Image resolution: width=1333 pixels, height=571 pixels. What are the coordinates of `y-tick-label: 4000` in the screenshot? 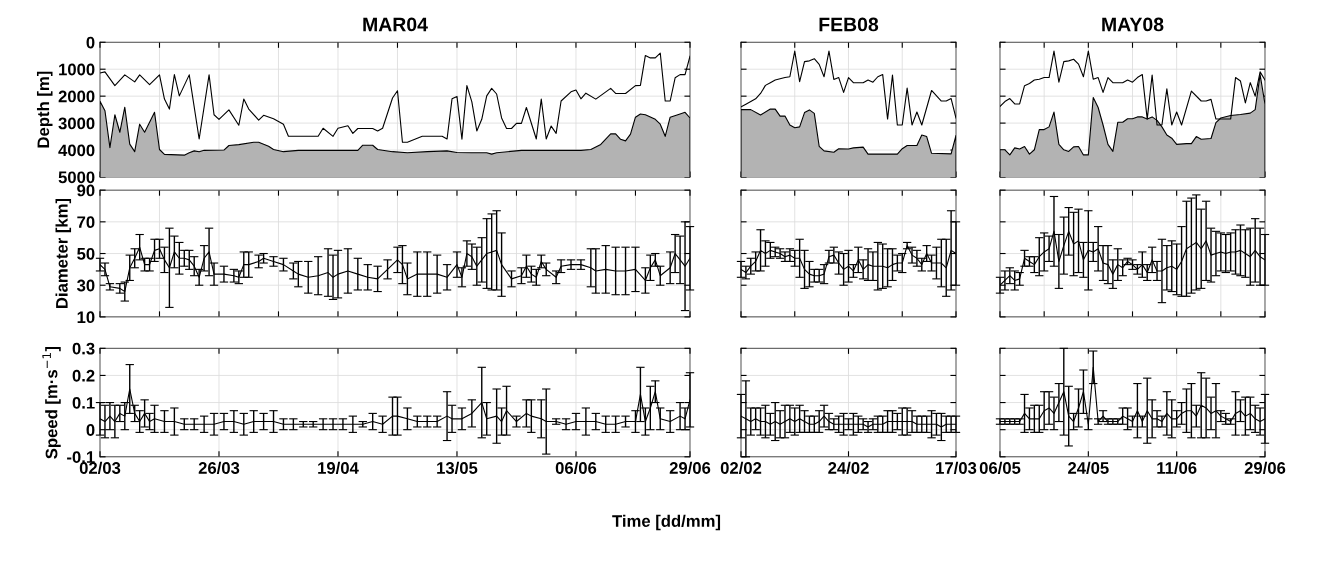 It's located at (76, 150).